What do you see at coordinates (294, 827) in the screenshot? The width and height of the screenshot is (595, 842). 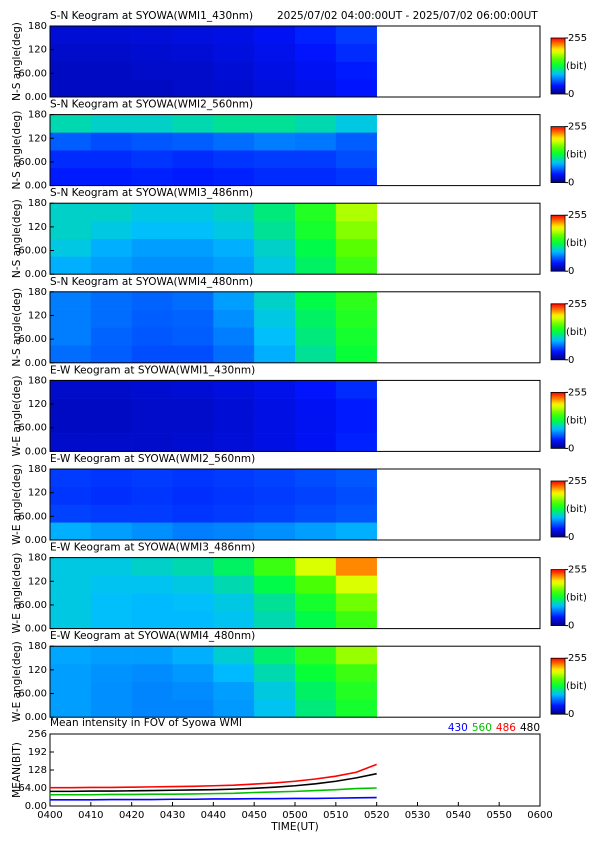 I see `x-axis-label: TIME(UT)` at bounding box center [294, 827].